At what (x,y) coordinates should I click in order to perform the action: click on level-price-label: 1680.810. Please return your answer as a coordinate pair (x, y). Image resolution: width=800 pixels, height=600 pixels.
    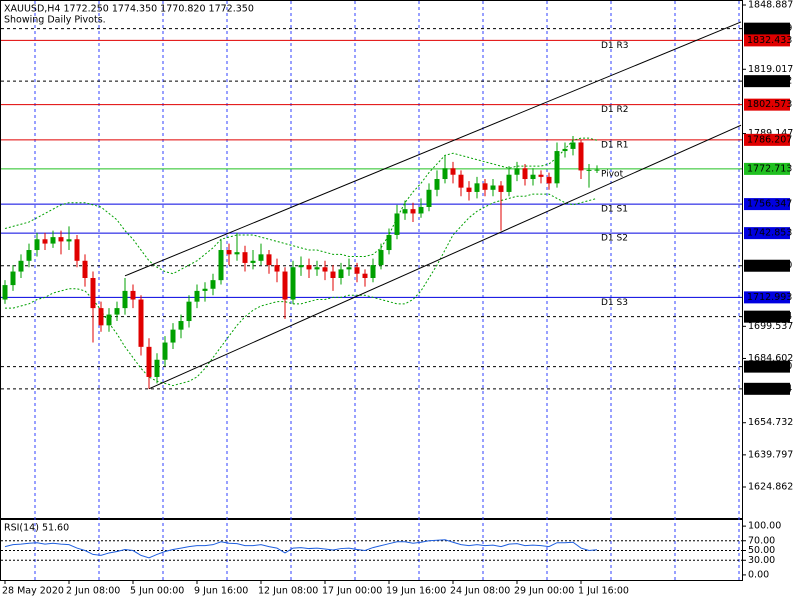
    Looking at the image, I should click on (769, 366).